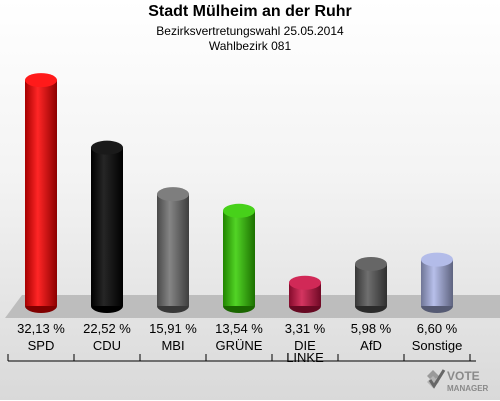 The width and height of the screenshot is (500, 401). Describe the element at coordinates (463, 376) in the screenshot. I see `logo-text-vote: VOTE` at that location.